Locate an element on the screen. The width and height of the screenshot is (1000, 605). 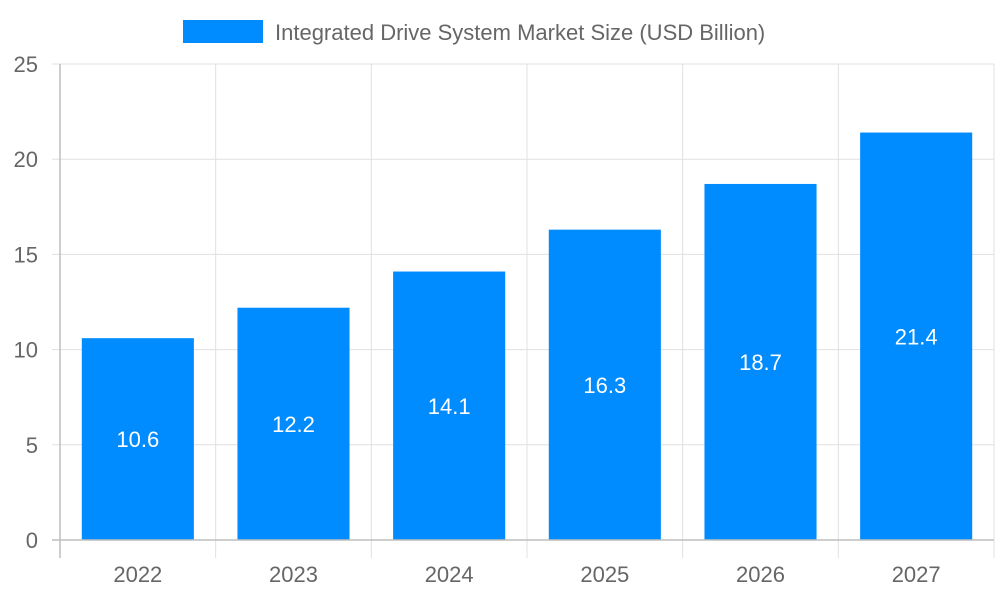
data-label: 16.3 is located at coordinates (604, 385).